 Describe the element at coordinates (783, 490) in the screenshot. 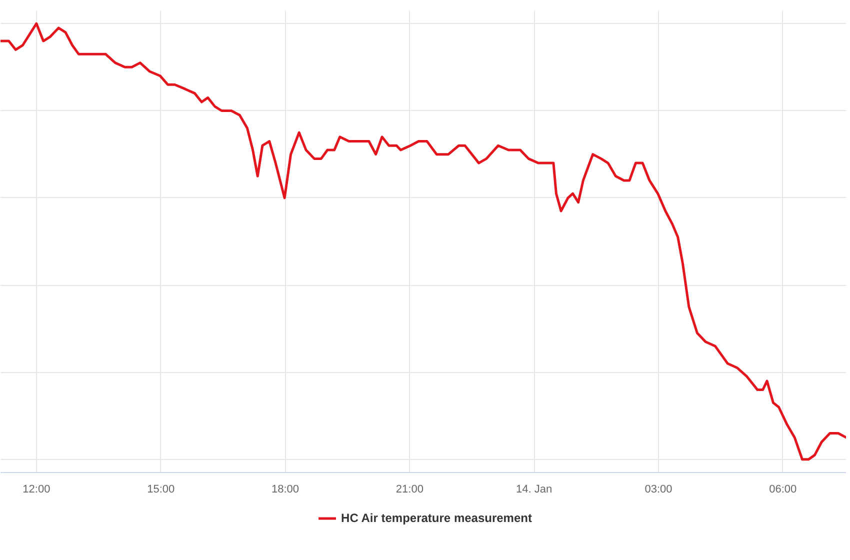

I see `x-tick-label: 06:00` at that location.